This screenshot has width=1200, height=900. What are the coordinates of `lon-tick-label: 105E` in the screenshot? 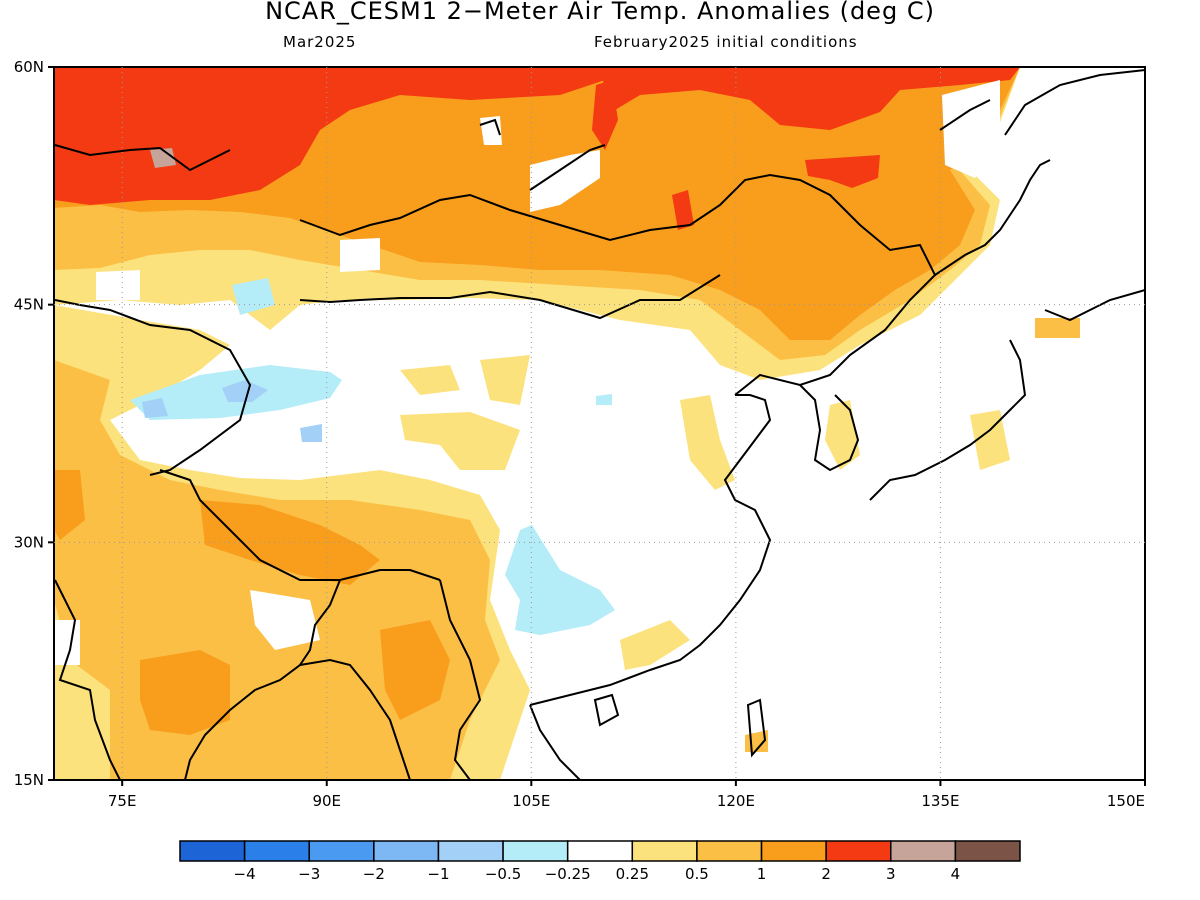 It's located at (531, 801).